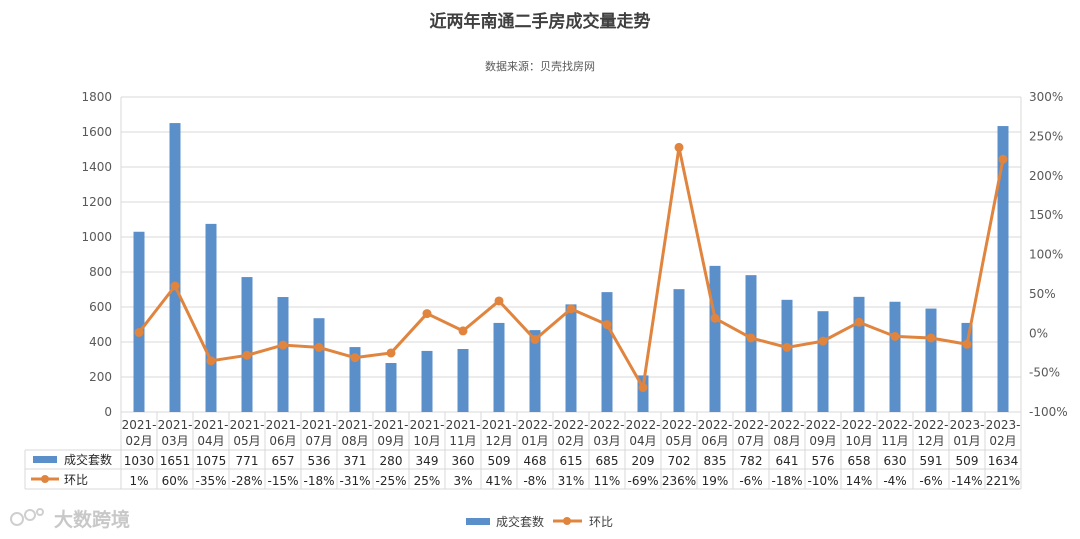 The height and width of the screenshot is (539, 1080). What do you see at coordinates (894, 481) in the screenshot?
I see `table-cell-mom: -4%` at bounding box center [894, 481].